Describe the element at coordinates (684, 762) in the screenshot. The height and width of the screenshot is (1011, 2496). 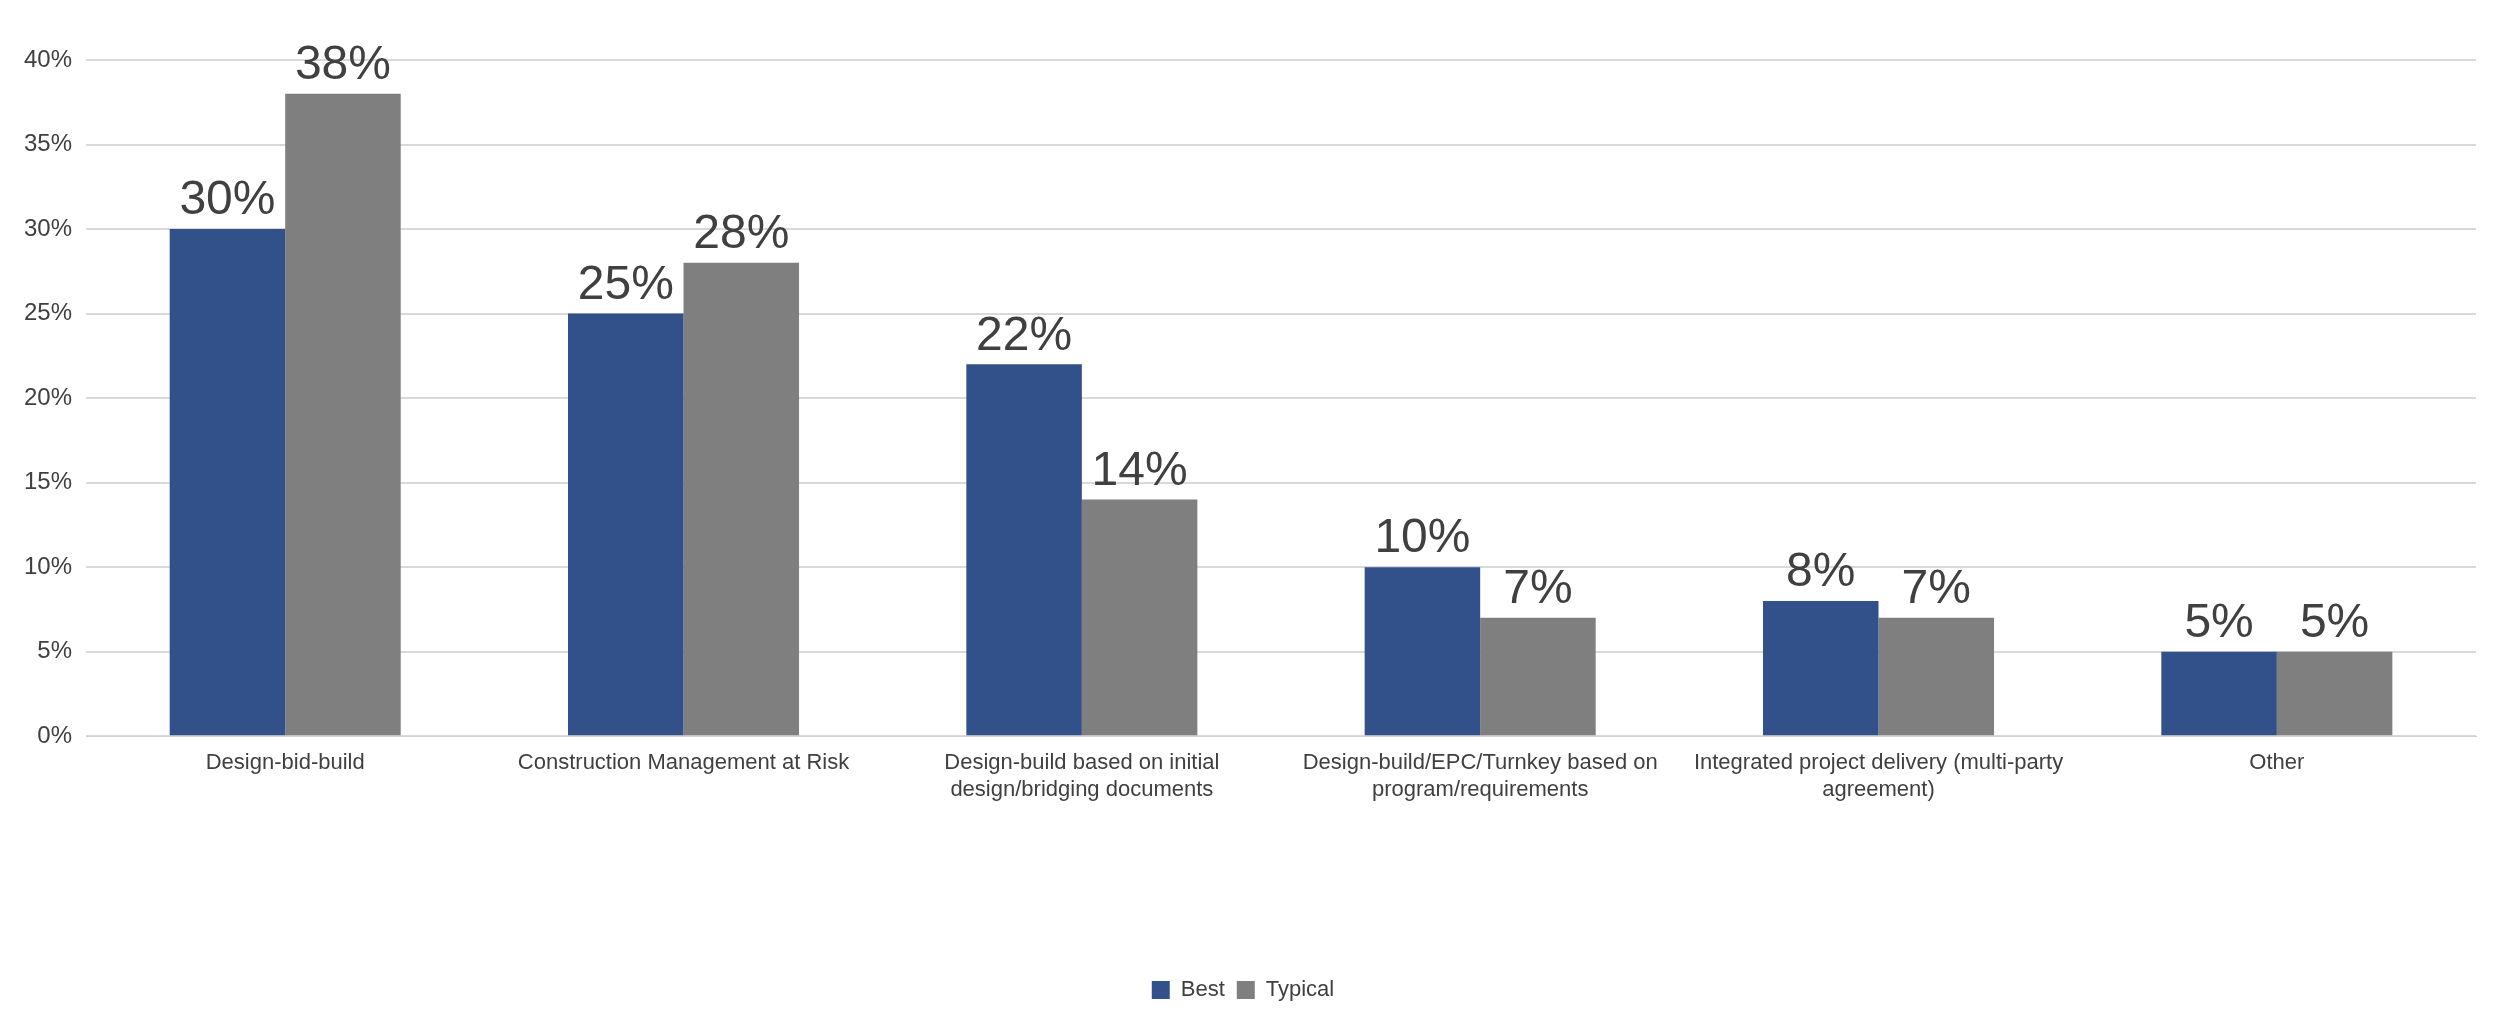
I see `x-tick-label: Construction Management at Risk` at that location.